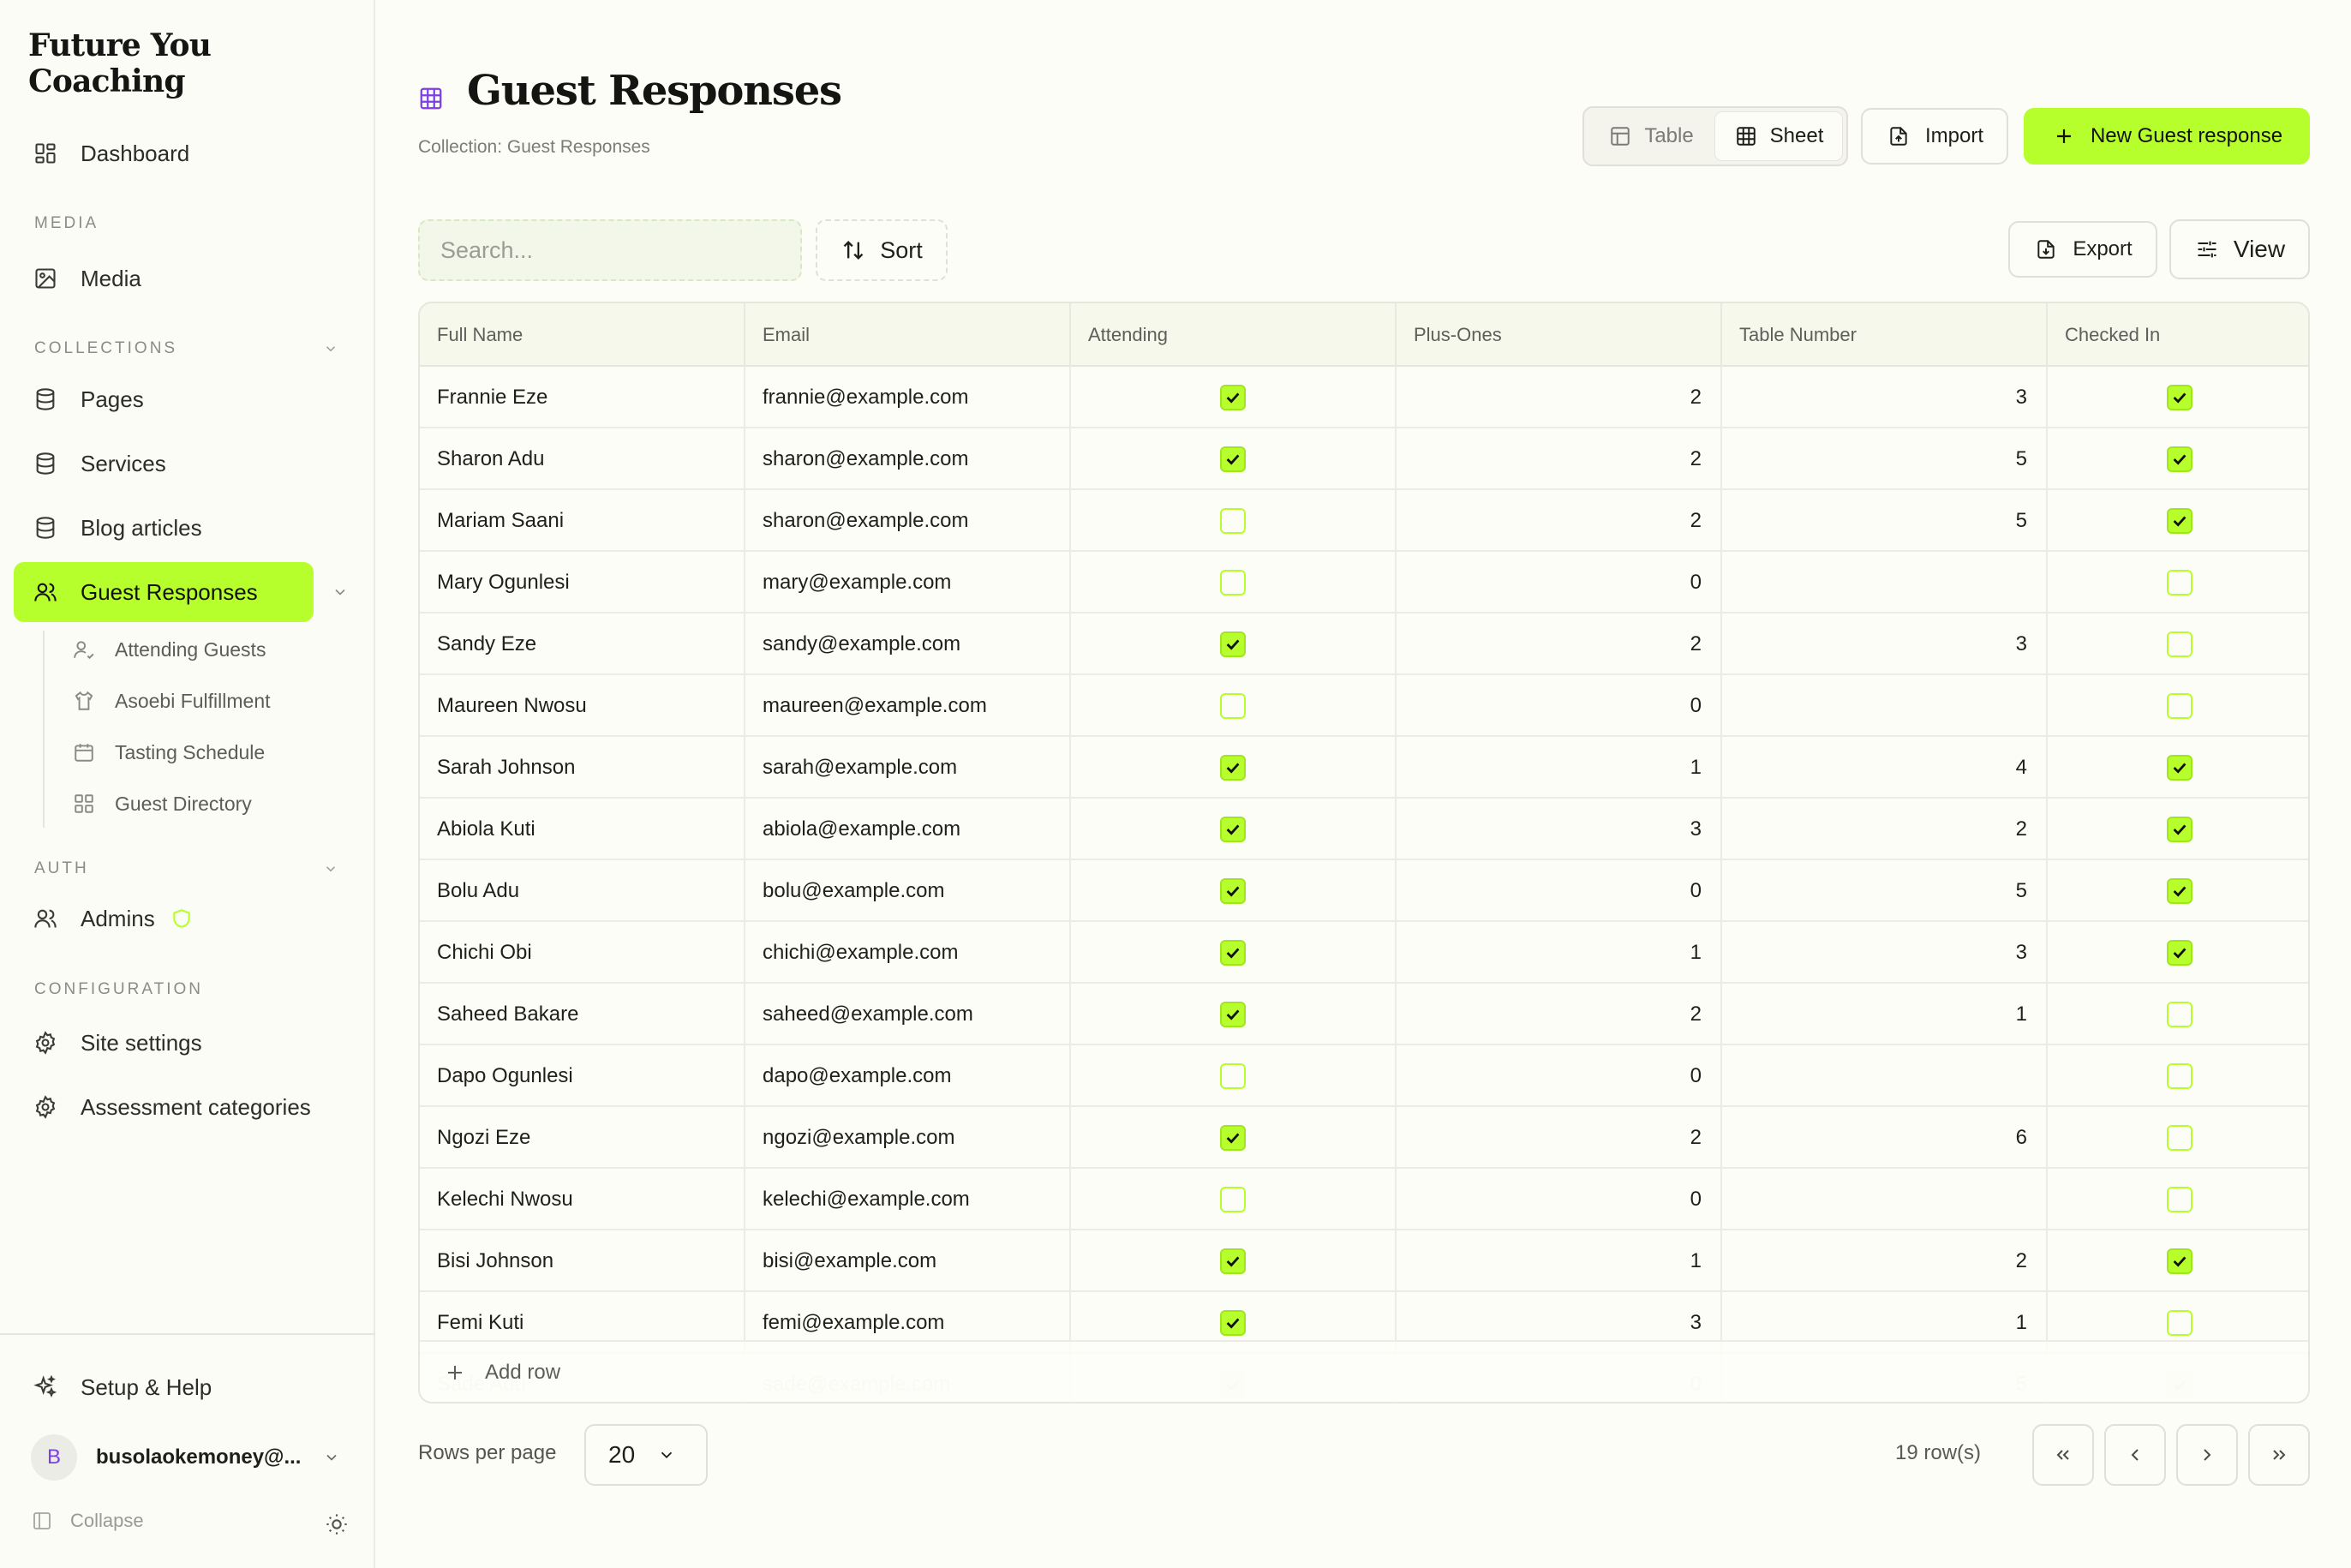  What do you see at coordinates (582, 521) in the screenshot?
I see `cell-full-name: Mariam Saani` at bounding box center [582, 521].